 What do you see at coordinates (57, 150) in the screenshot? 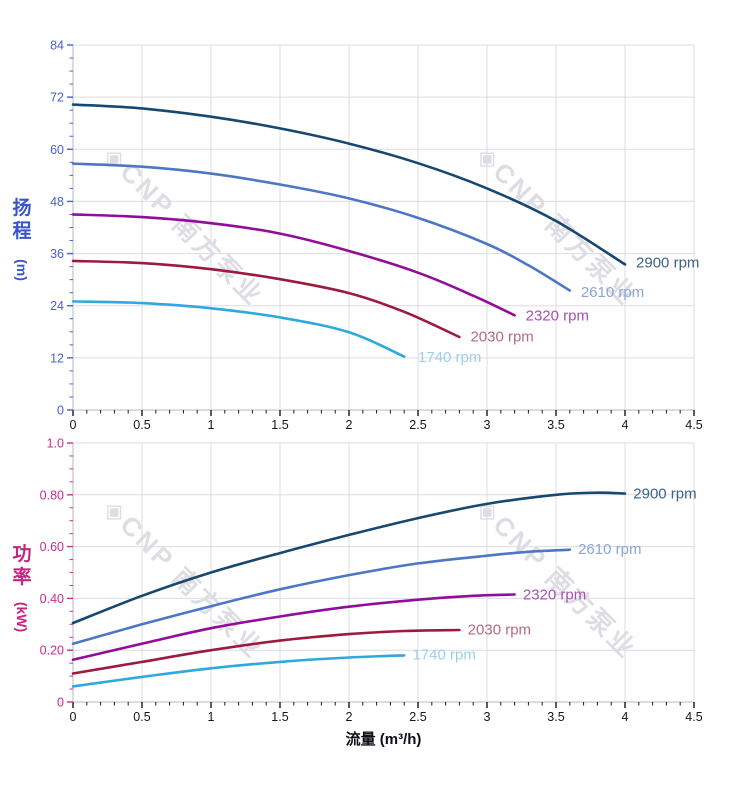
I see `y-tick-label: 60` at bounding box center [57, 150].